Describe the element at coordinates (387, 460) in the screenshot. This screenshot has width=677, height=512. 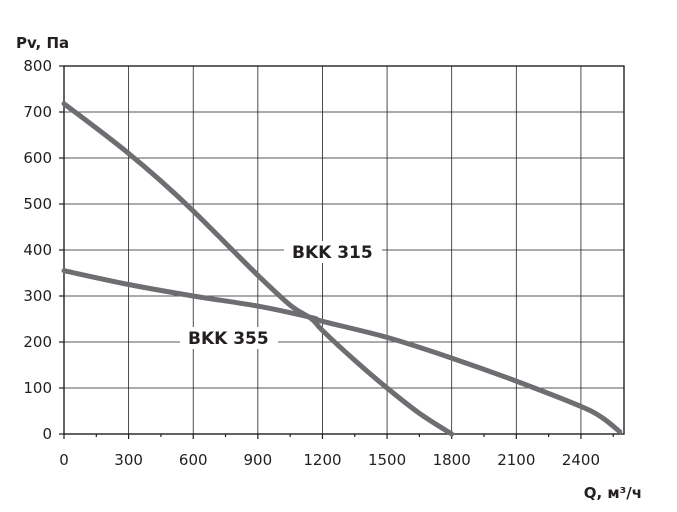
I see `x-tick-label: 1500` at that location.